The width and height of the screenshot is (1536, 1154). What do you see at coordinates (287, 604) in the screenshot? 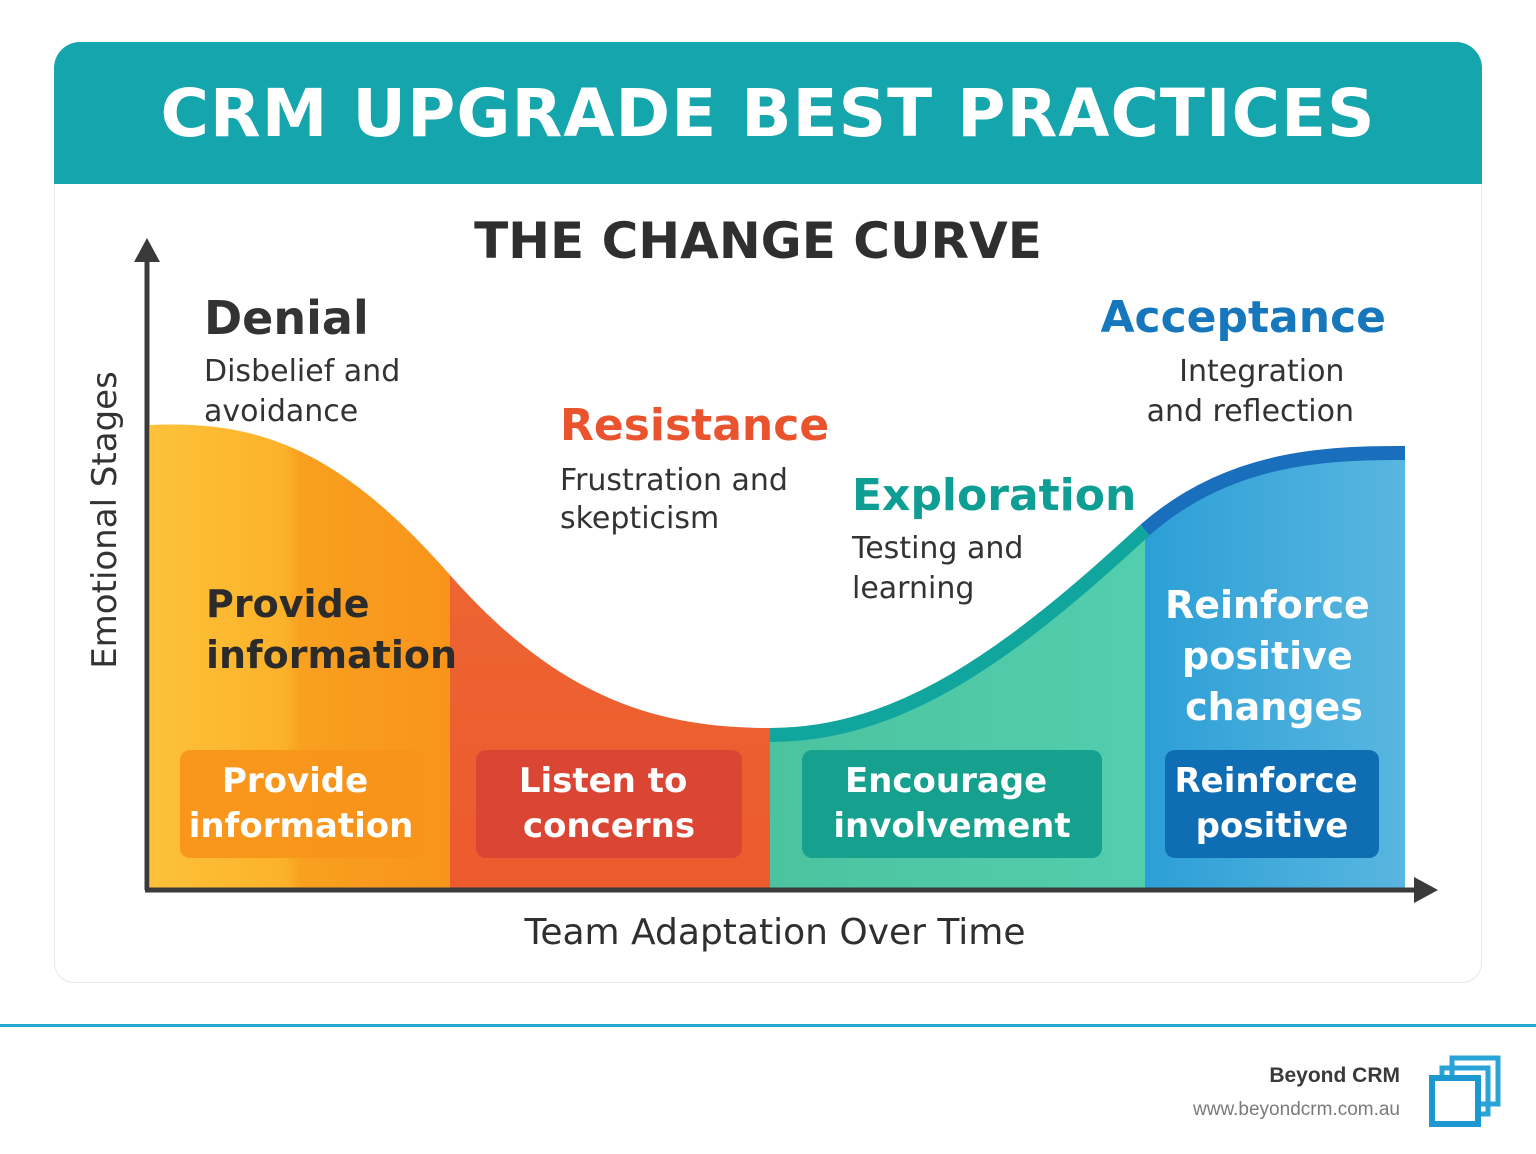
I see `stage-action-line: Provide` at bounding box center [287, 604].